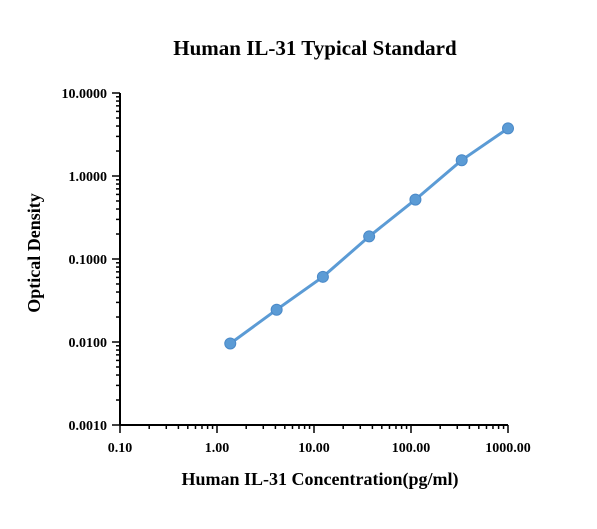 The width and height of the screenshot is (597, 529). Describe the element at coordinates (315, 48) in the screenshot. I see `chart-title: Human IL-31 Typical Standard` at that location.